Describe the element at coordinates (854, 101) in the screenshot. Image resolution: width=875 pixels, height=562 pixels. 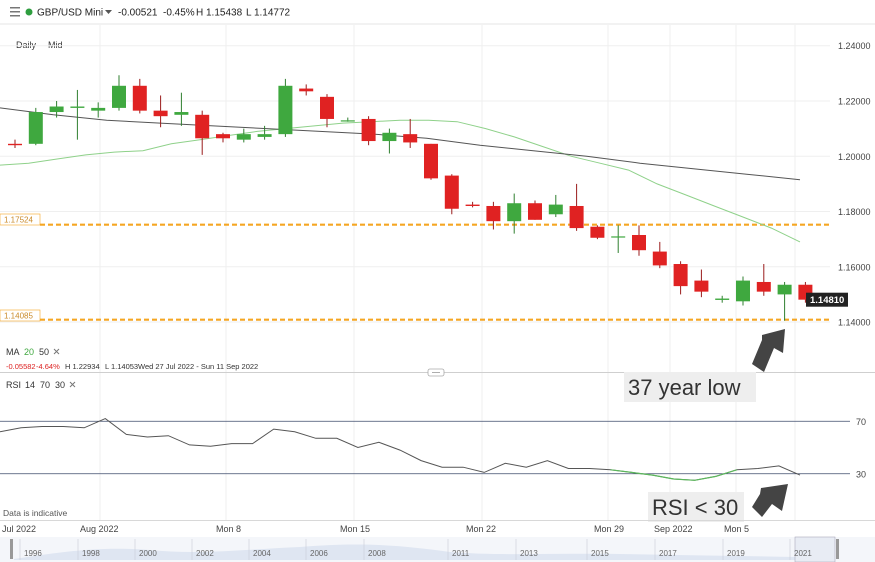
I see `price-tick-label: 1.22000` at that location.